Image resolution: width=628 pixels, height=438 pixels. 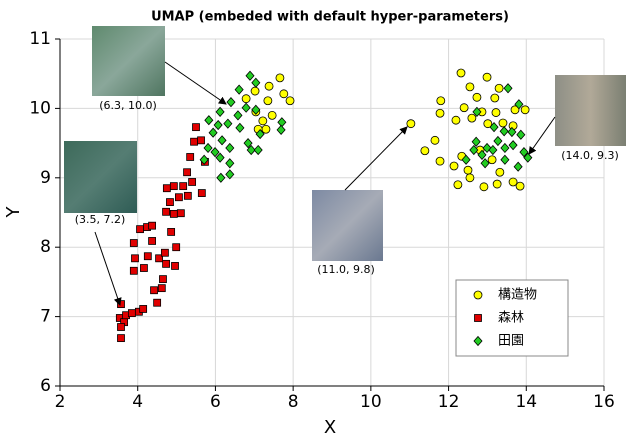 I want to click on x-tick-label: 6, so click(x=215, y=402).